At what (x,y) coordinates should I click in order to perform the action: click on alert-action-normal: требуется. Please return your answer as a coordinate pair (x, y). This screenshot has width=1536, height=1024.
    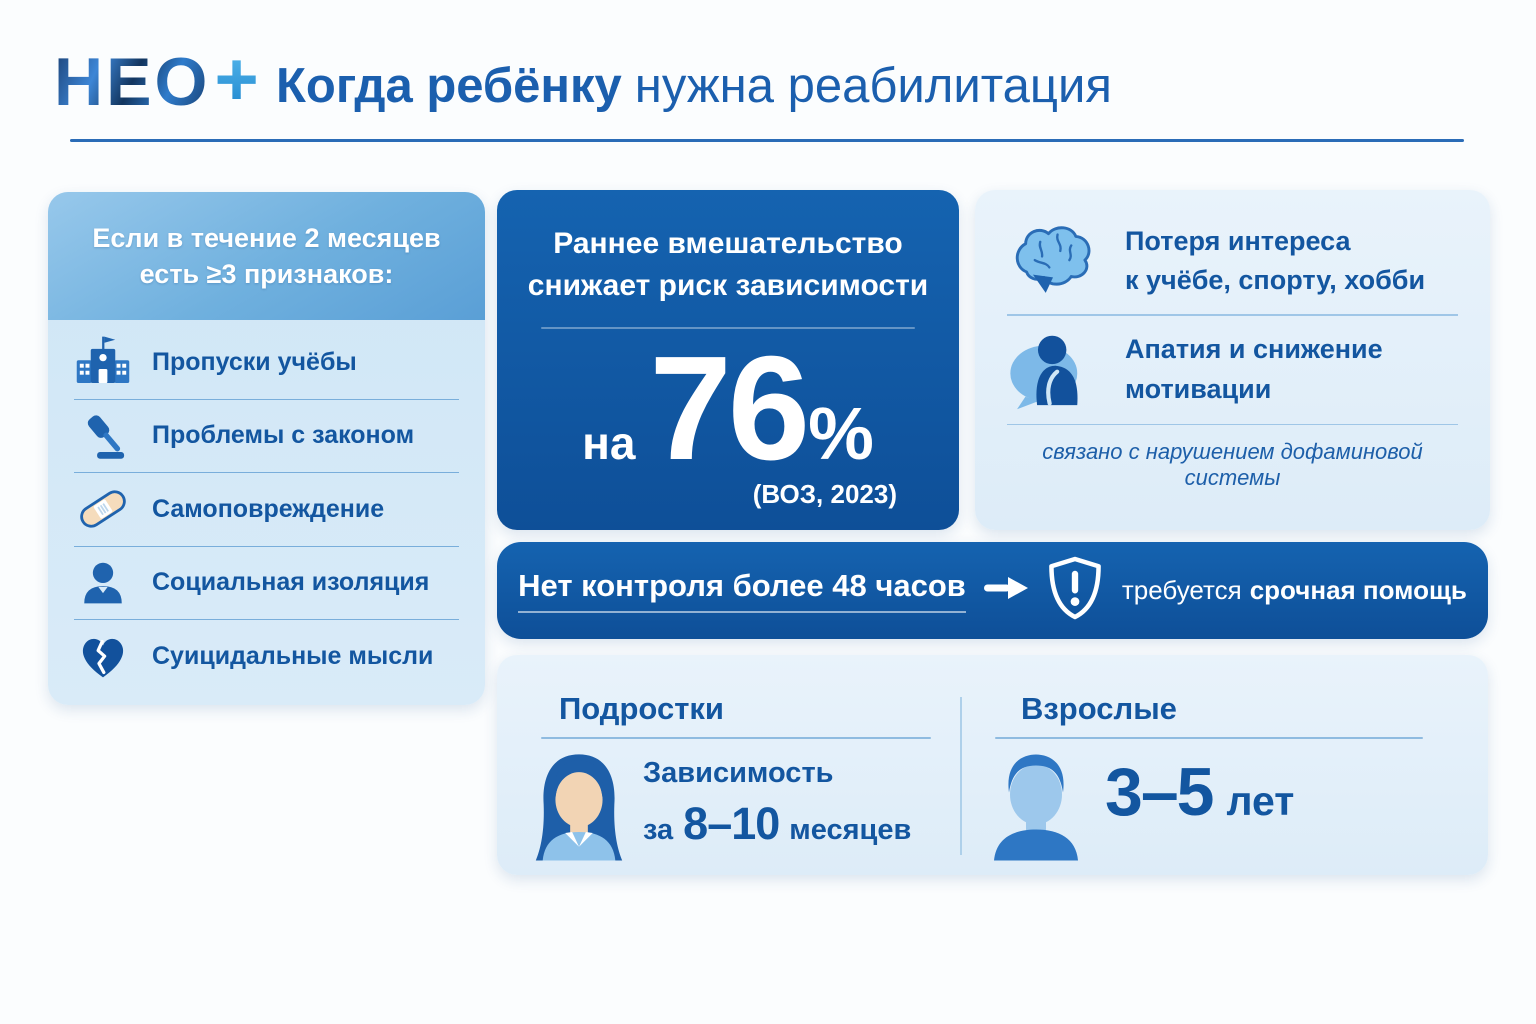
    Looking at the image, I should click on (1181, 590).